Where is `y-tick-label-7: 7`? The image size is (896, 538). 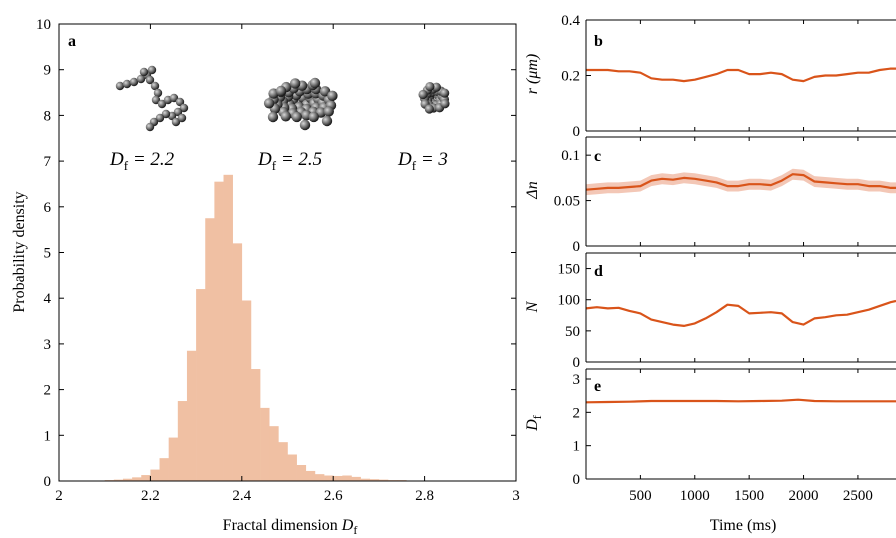 y-tick-label-7: 7 is located at coordinates (48, 162).